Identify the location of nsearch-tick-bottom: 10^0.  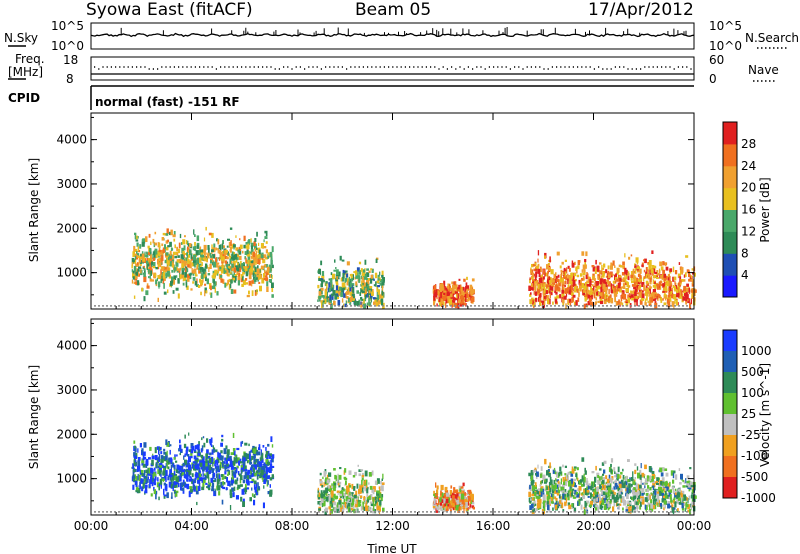
(725, 46).